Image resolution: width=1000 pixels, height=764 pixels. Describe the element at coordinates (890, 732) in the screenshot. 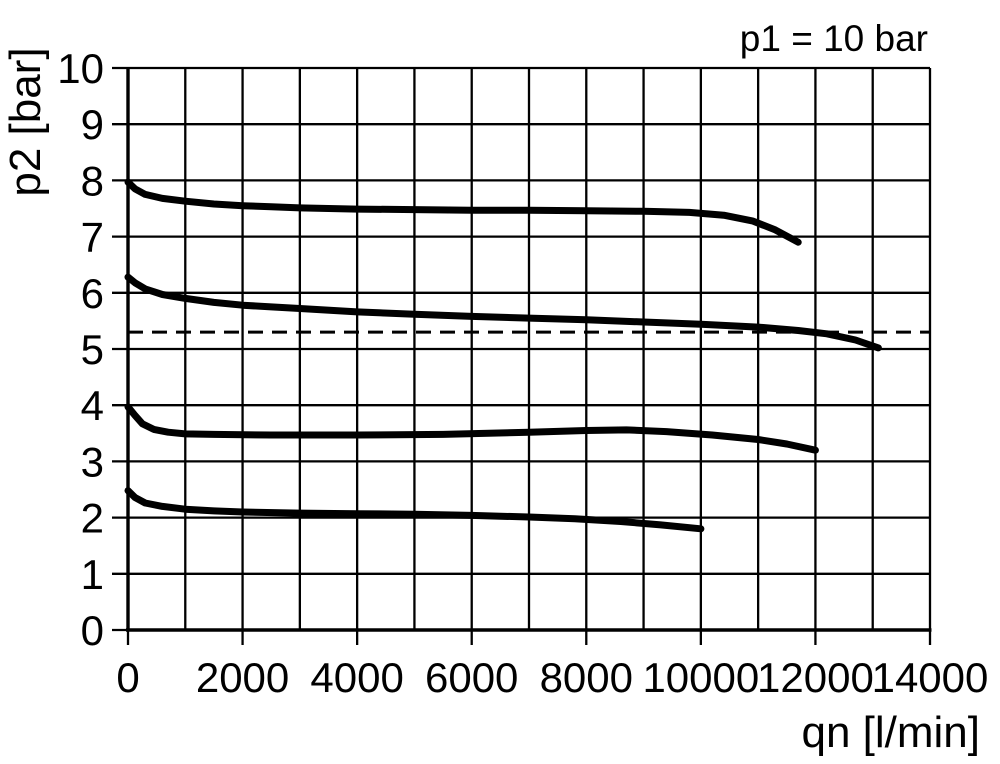

I see `x-axis-label: qn [l/min]` at that location.